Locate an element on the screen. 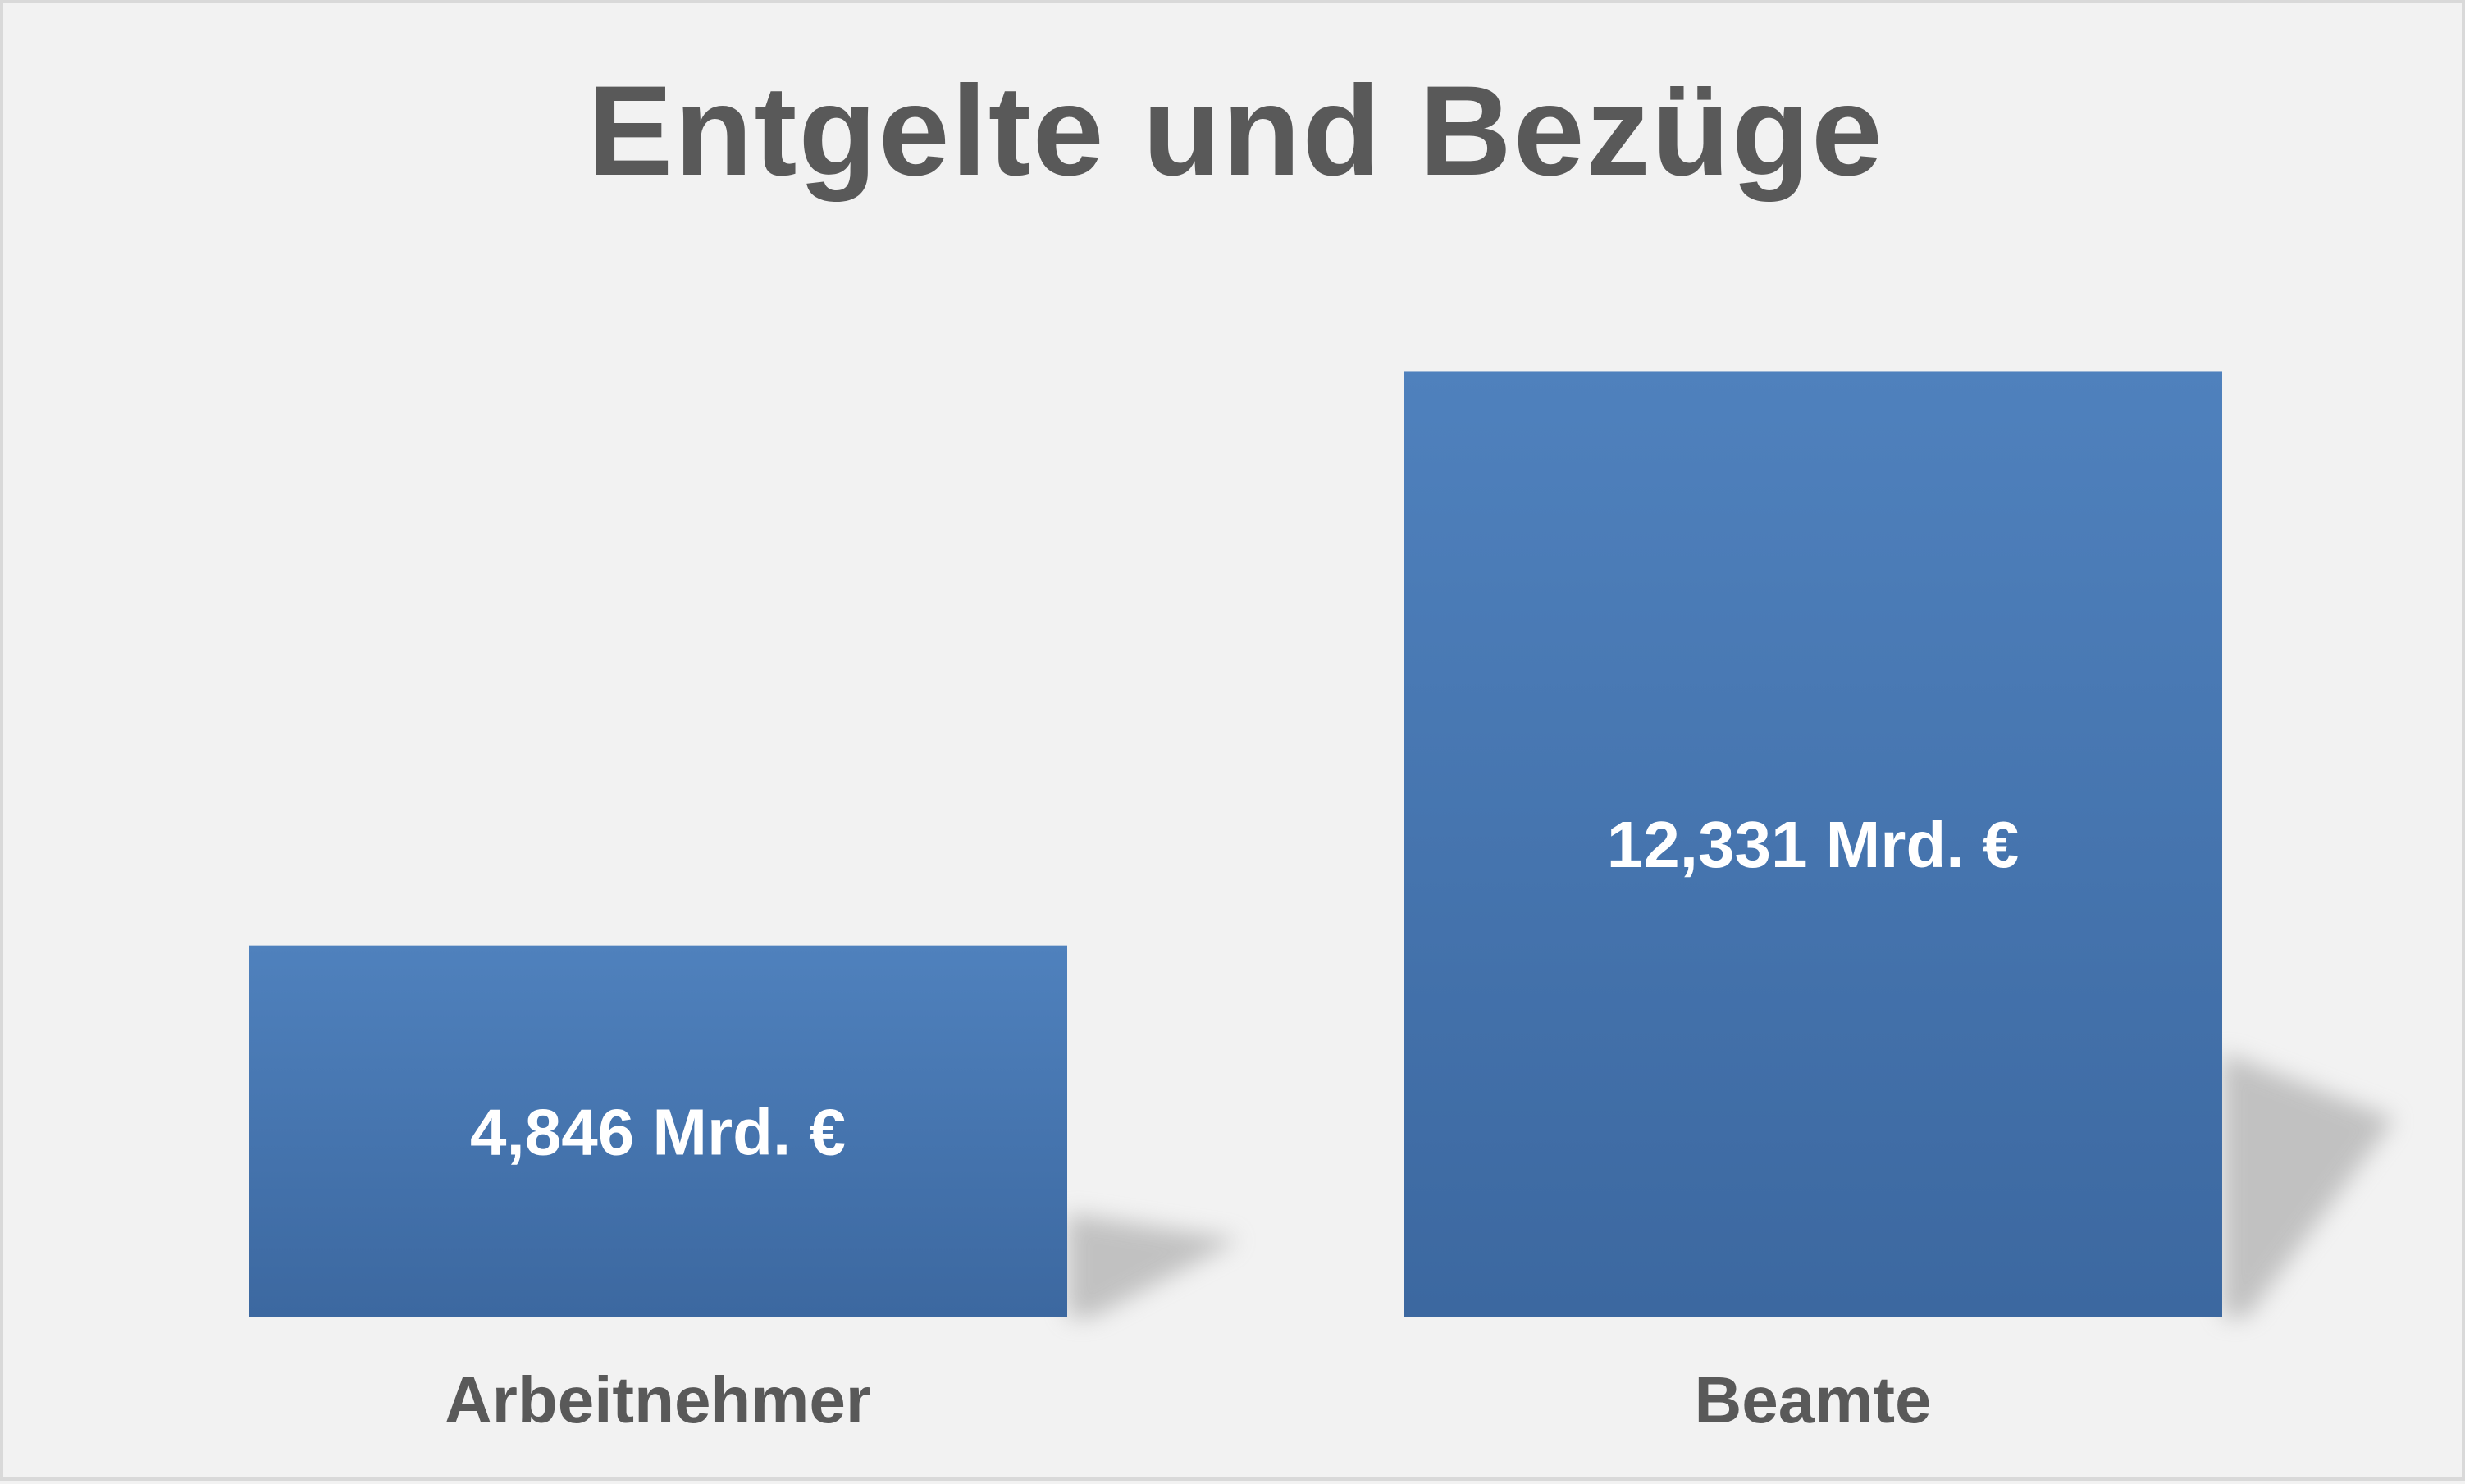 Image resolution: width=2465 pixels, height=1484 pixels. value-label: 12,331 Mrd. € is located at coordinates (1814, 845).